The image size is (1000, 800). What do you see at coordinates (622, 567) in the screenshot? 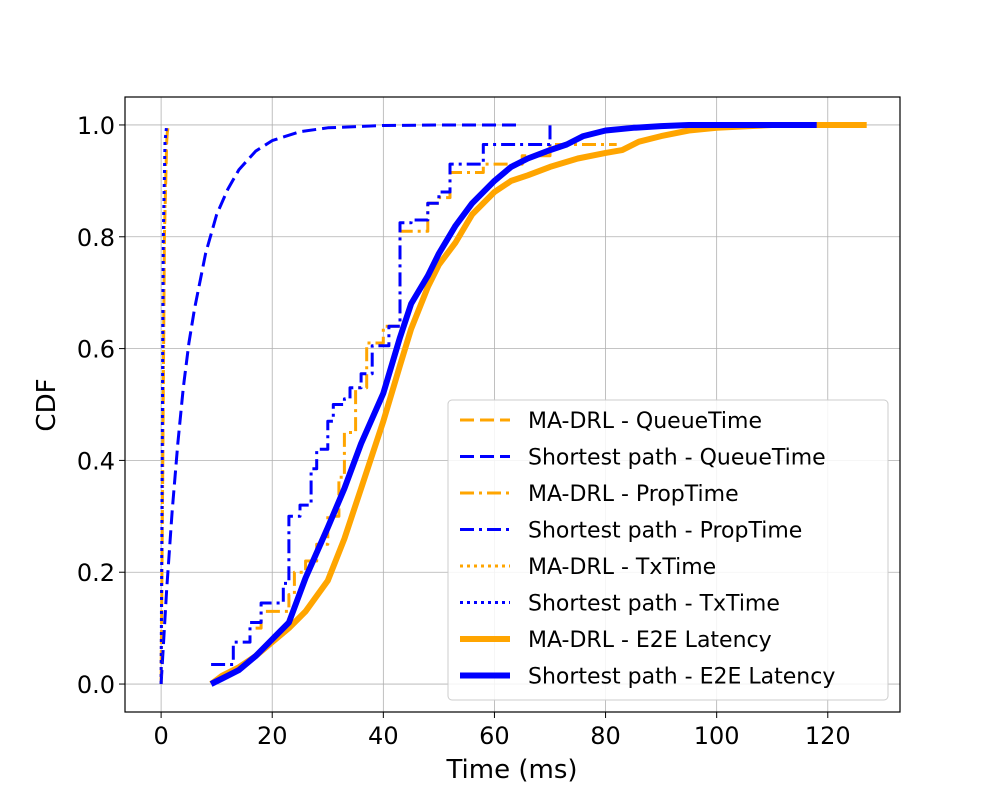
I see `legend-label-4: MA-DRL - TxTime` at bounding box center [622, 567].